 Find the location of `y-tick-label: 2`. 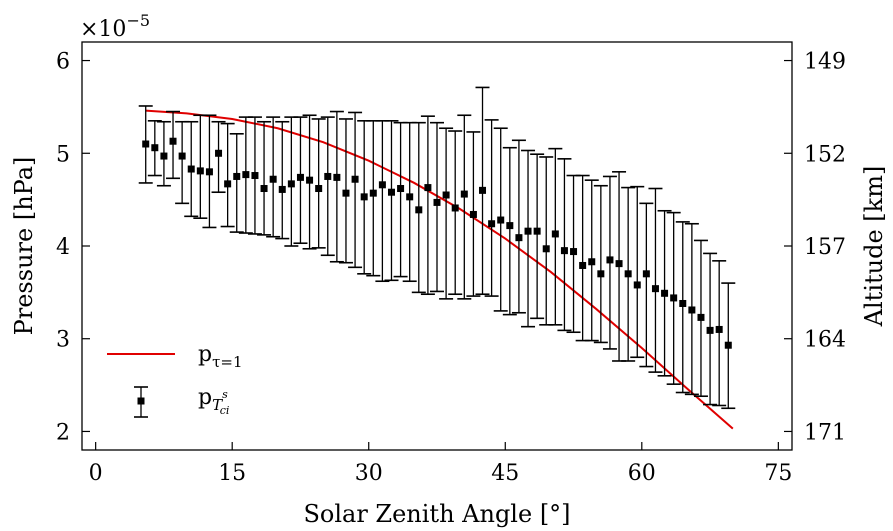

y-tick-label: 2 is located at coordinates (63, 432).